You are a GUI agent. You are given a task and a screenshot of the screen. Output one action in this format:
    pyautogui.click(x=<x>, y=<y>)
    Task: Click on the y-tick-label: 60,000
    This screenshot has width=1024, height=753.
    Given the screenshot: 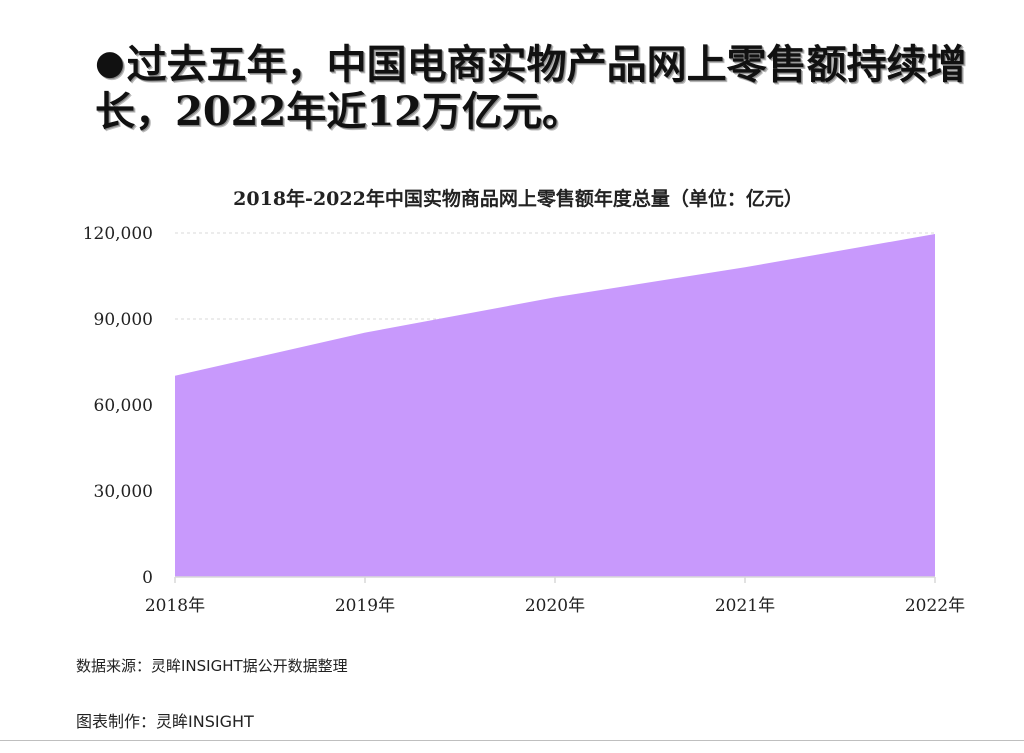 What is the action you would take?
    pyautogui.click(x=123, y=406)
    